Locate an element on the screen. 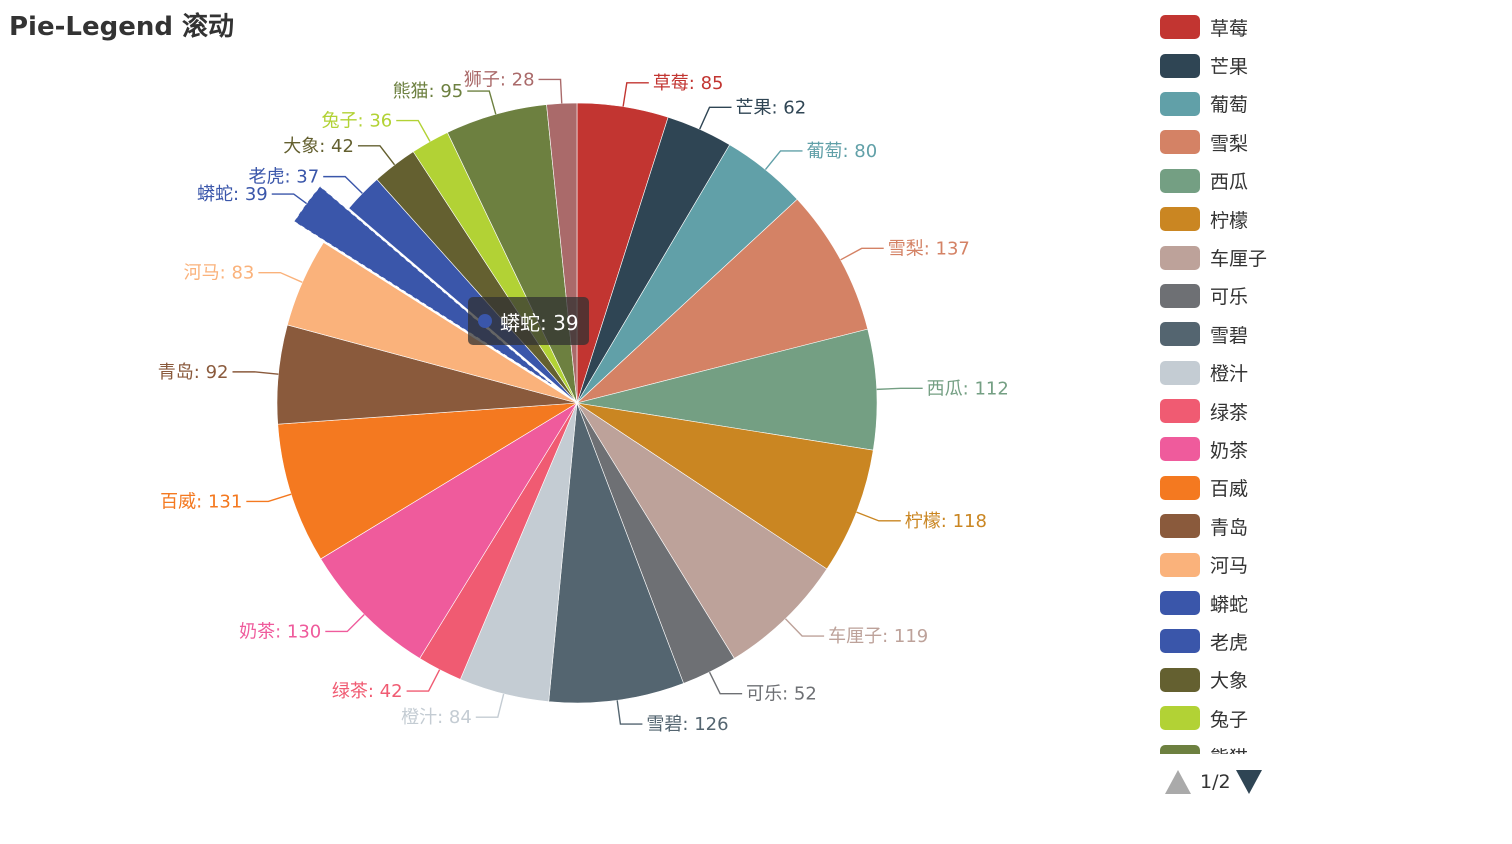  slice-label-6: 车厘子: 119 is located at coordinates (878, 636).